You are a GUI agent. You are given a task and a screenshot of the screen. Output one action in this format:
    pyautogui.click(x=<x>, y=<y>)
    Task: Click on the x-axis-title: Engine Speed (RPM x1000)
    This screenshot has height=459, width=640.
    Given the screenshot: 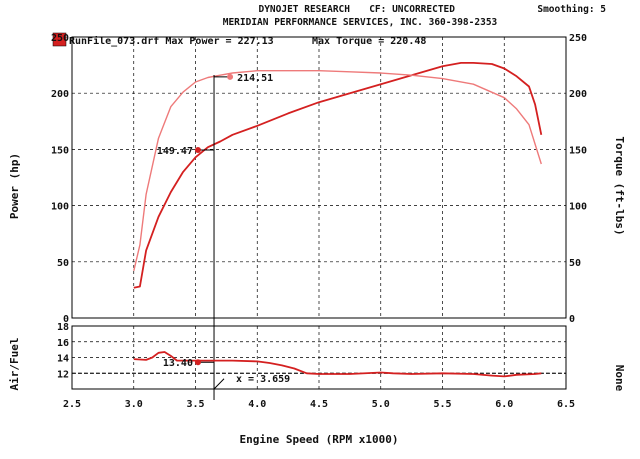 What is the action you would take?
    pyautogui.click(x=319, y=439)
    